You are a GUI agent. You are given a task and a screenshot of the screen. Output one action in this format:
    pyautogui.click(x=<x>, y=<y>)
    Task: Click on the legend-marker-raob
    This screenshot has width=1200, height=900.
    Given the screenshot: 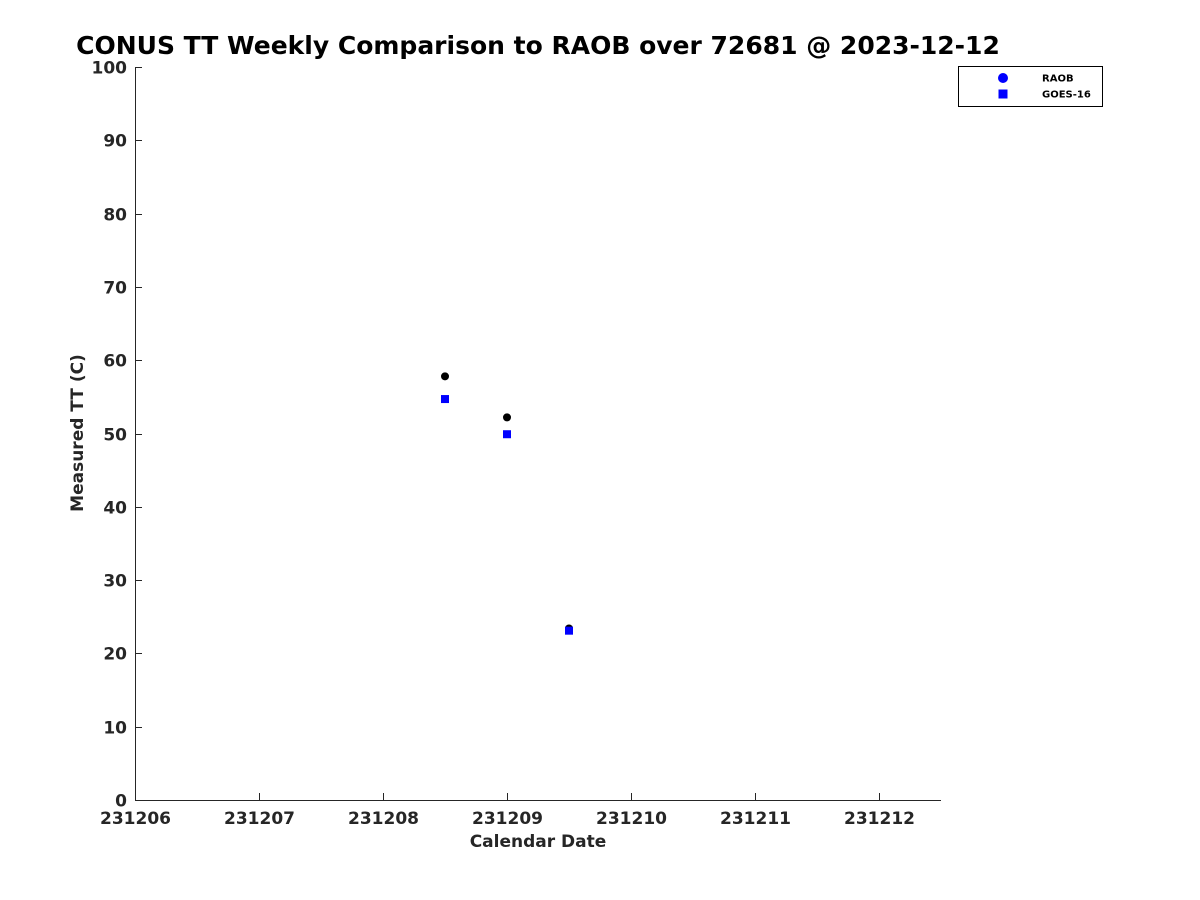 What is the action you would take?
    pyautogui.click(x=1003, y=78)
    